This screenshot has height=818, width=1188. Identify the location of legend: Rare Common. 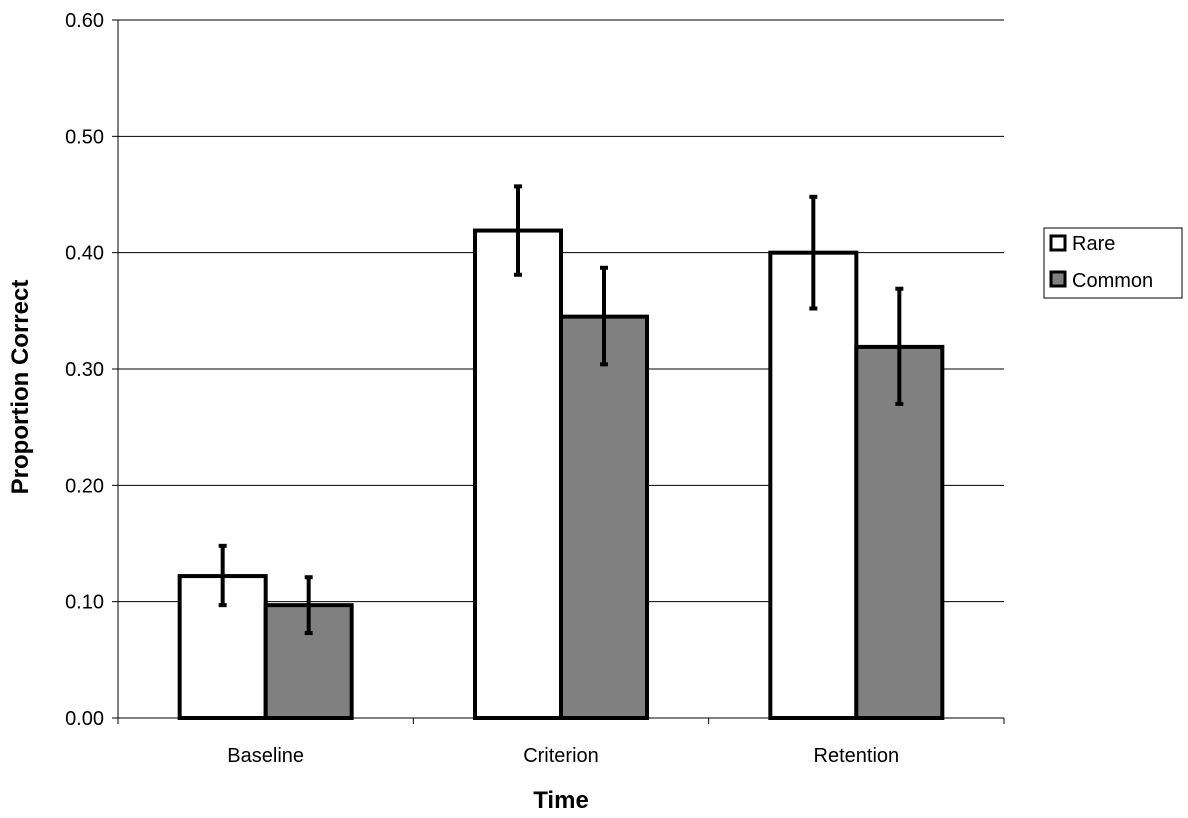
(1113, 263).